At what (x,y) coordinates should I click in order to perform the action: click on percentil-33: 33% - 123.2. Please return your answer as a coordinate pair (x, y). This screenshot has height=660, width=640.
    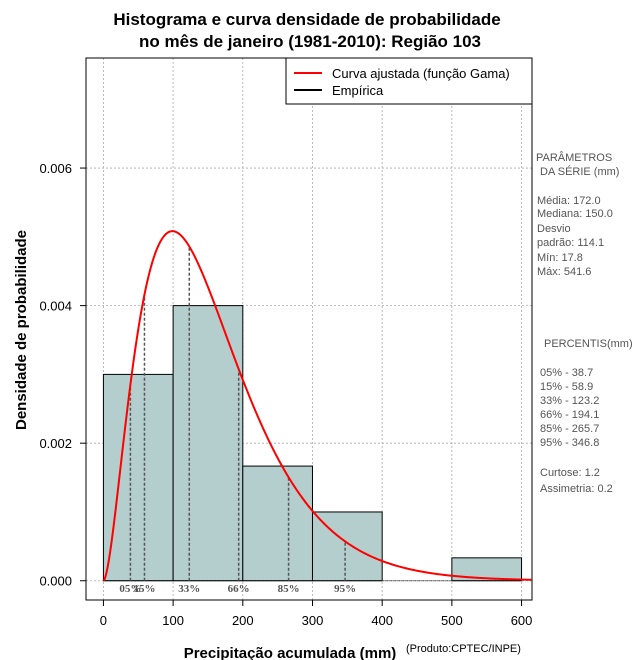
    Looking at the image, I should click on (569, 401).